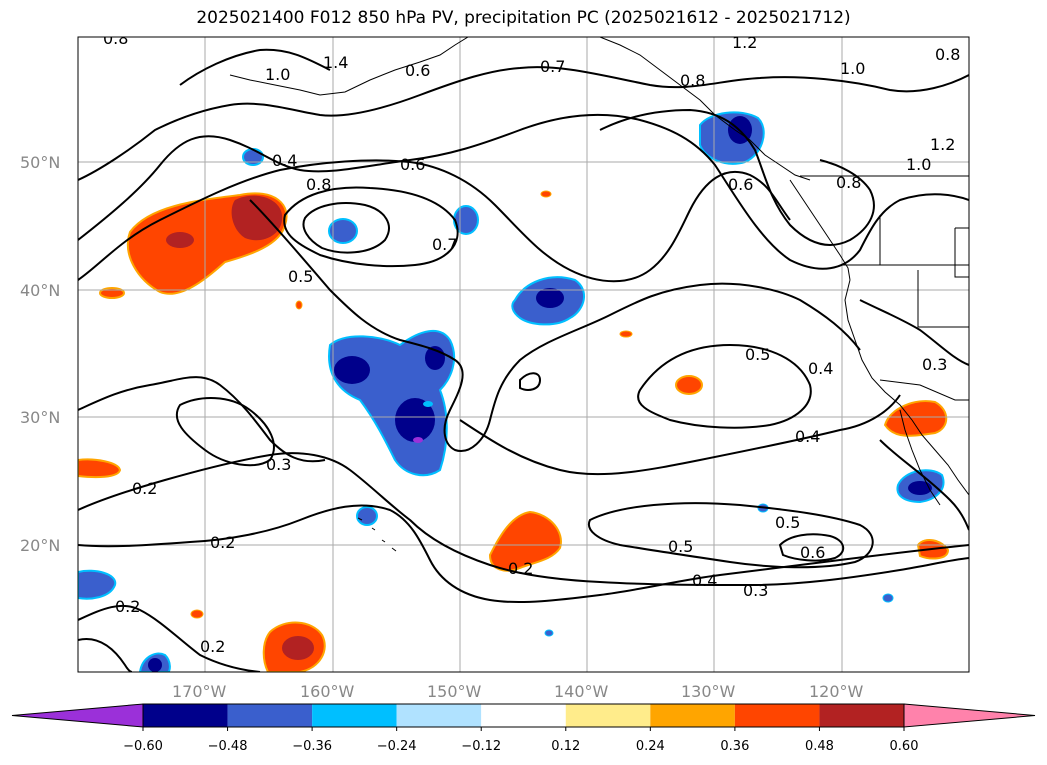 This screenshot has height=765, width=1047. Describe the element at coordinates (565, 746) in the screenshot. I see `colorbar-tick-label: 0.12` at that location.